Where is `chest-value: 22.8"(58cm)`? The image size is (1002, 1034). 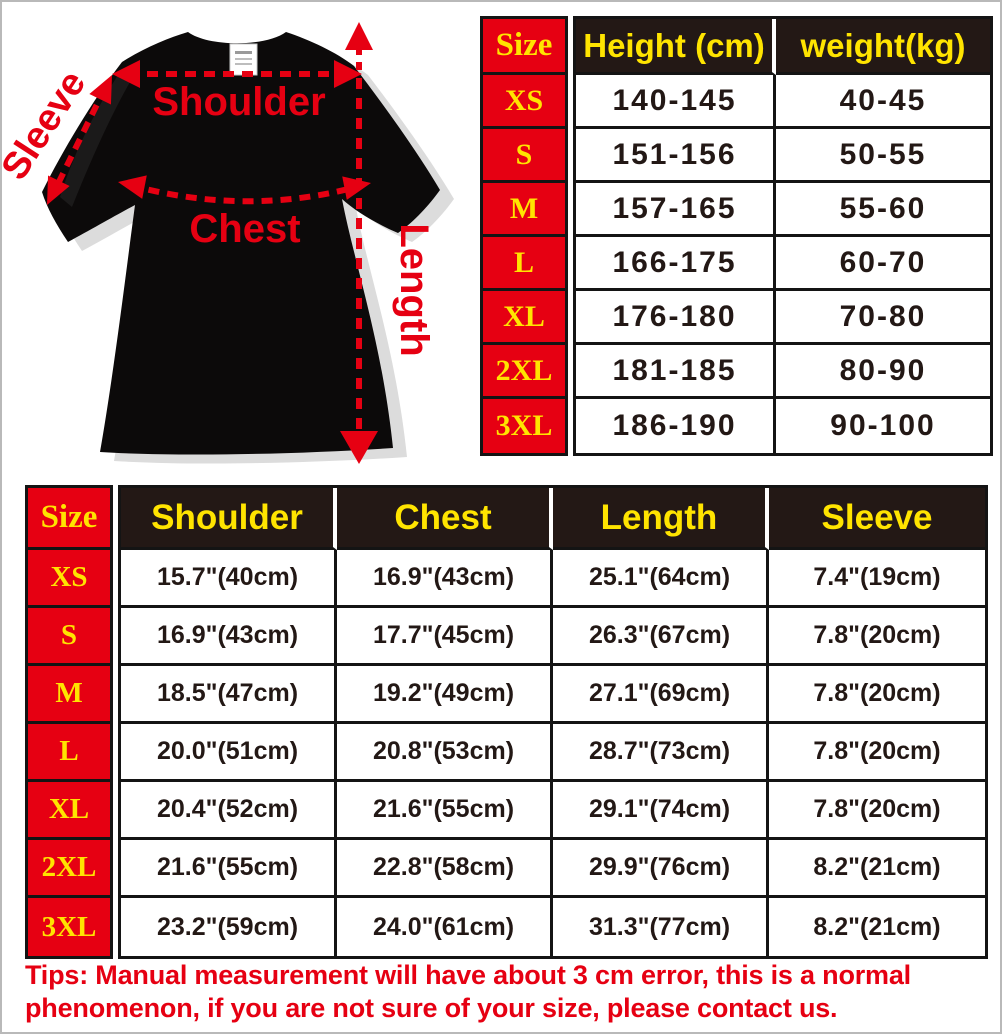
chest-value: 22.8"(58cm) is located at coordinates (445, 869).